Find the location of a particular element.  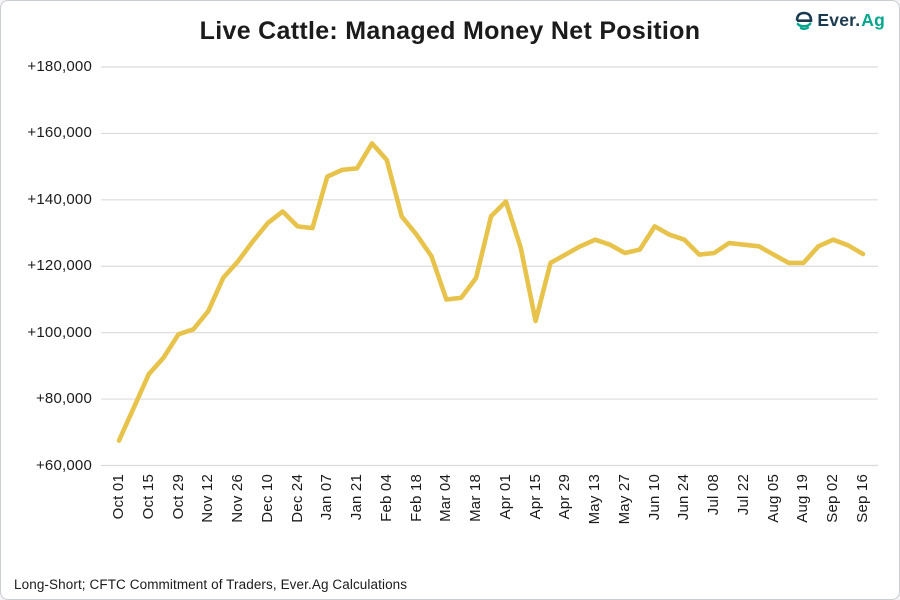

logo-text-ag: Ag is located at coordinates (873, 20).